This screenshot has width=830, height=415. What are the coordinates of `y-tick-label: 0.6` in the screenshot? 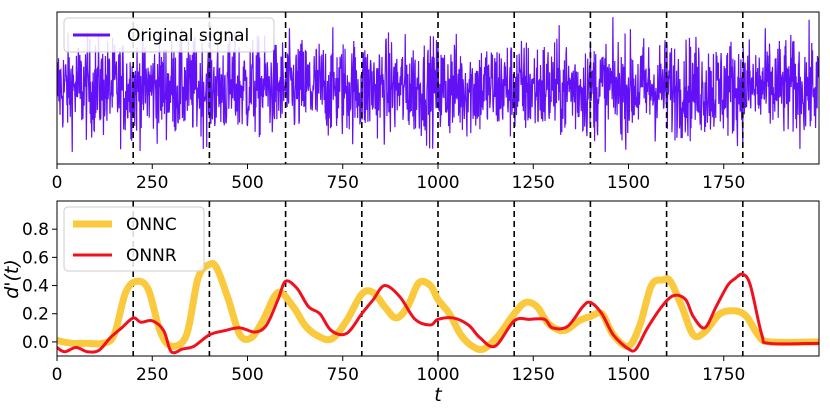 It's located at (35, 258).